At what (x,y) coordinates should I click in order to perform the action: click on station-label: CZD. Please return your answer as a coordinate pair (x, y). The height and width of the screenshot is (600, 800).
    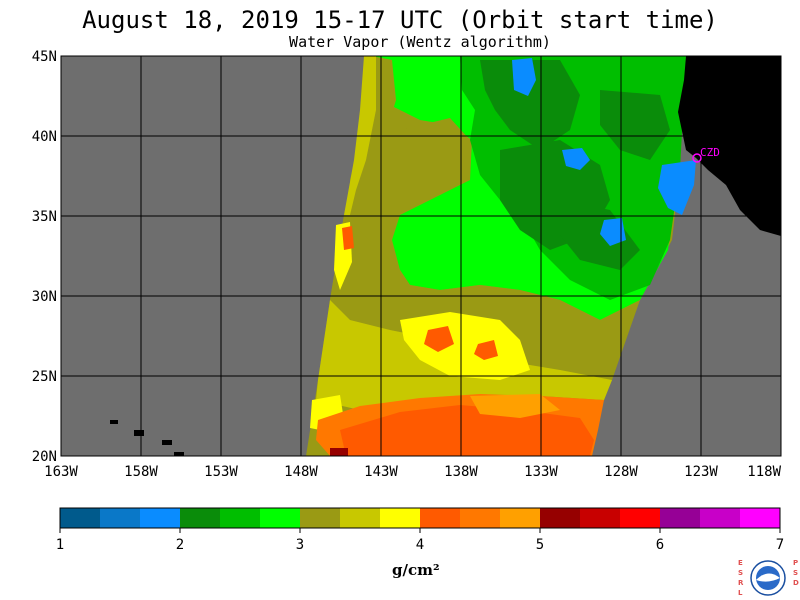
    Looking at the image, I should click on (710, 152).